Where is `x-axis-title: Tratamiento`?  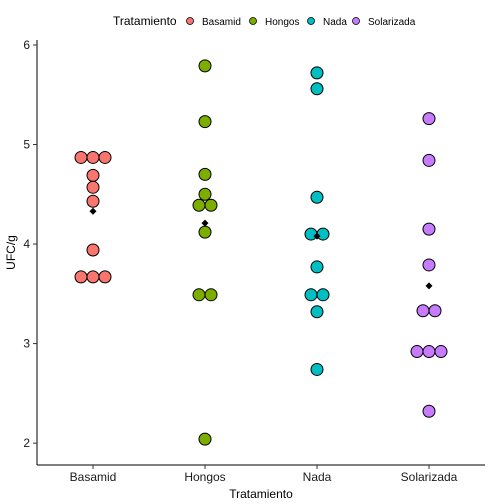 x-axis-title: Tratamiento is located at coordinates (261, 494).